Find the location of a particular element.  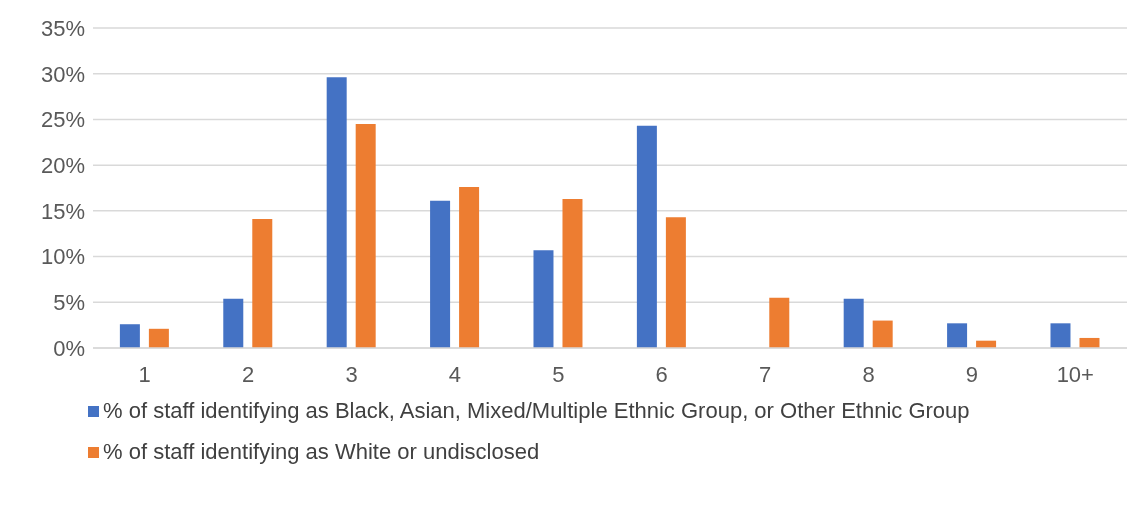

x-tick-label: 4 is located at coordinates (455, 374).